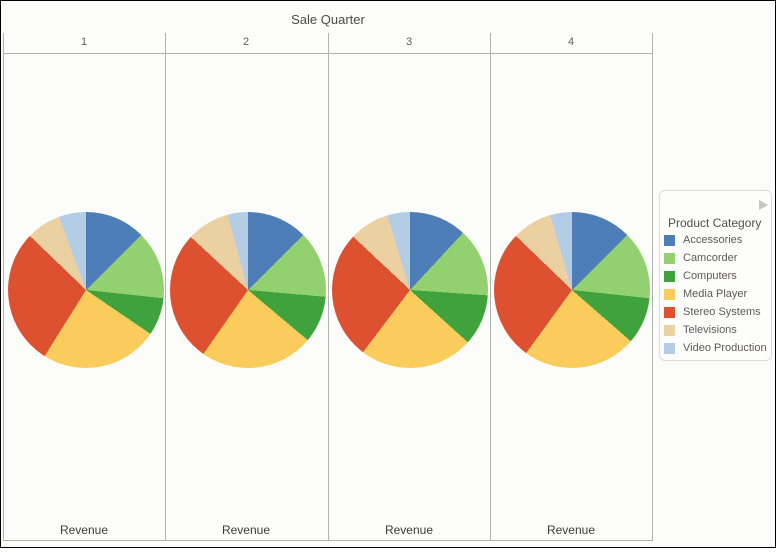  I want to click on legend-item-accessories: Accessories, so click(715, 240).